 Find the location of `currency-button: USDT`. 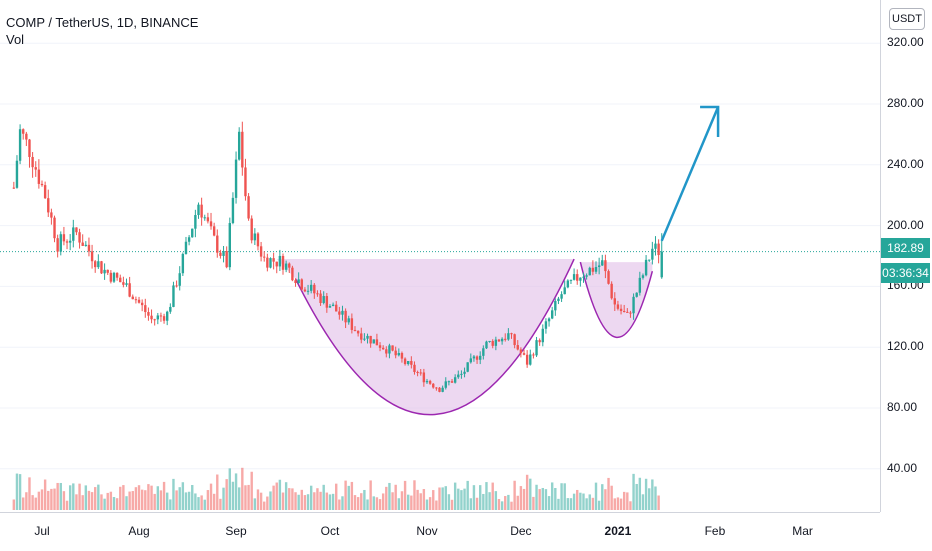

currency-button: USDT is located at coordinates (907, 19).